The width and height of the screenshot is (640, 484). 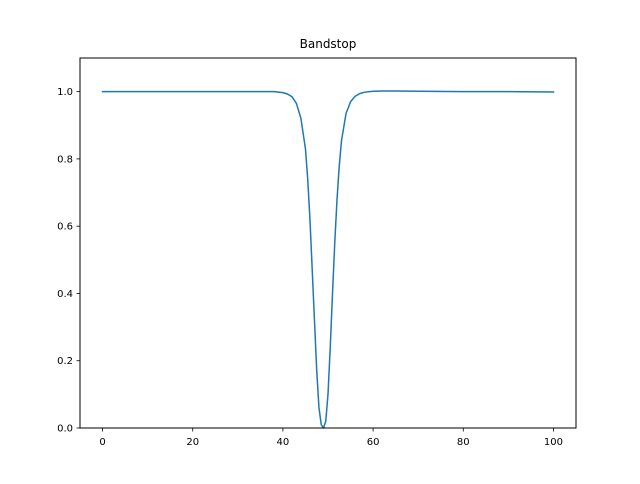 What do you see at coordinates (463, 442) in the screenshot?
I see `x-tick-label: 80` at bounding box center [463, 442].